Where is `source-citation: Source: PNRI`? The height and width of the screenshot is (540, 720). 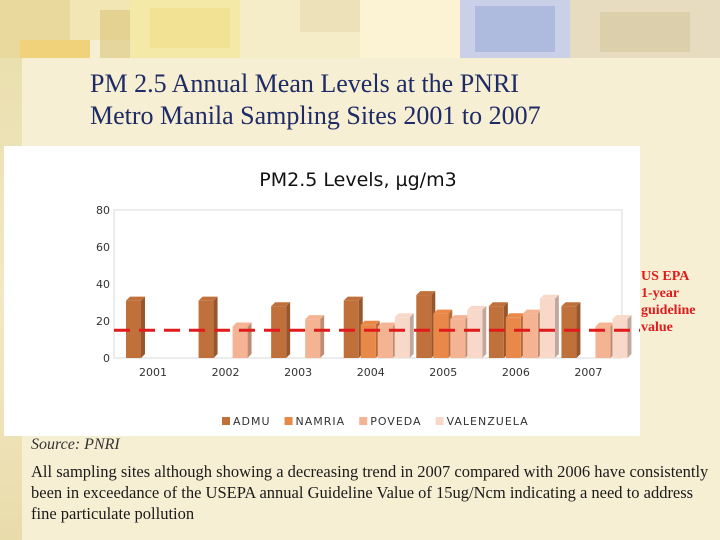
source-citation: Source: PNRI is located at coordinates (75, 444).